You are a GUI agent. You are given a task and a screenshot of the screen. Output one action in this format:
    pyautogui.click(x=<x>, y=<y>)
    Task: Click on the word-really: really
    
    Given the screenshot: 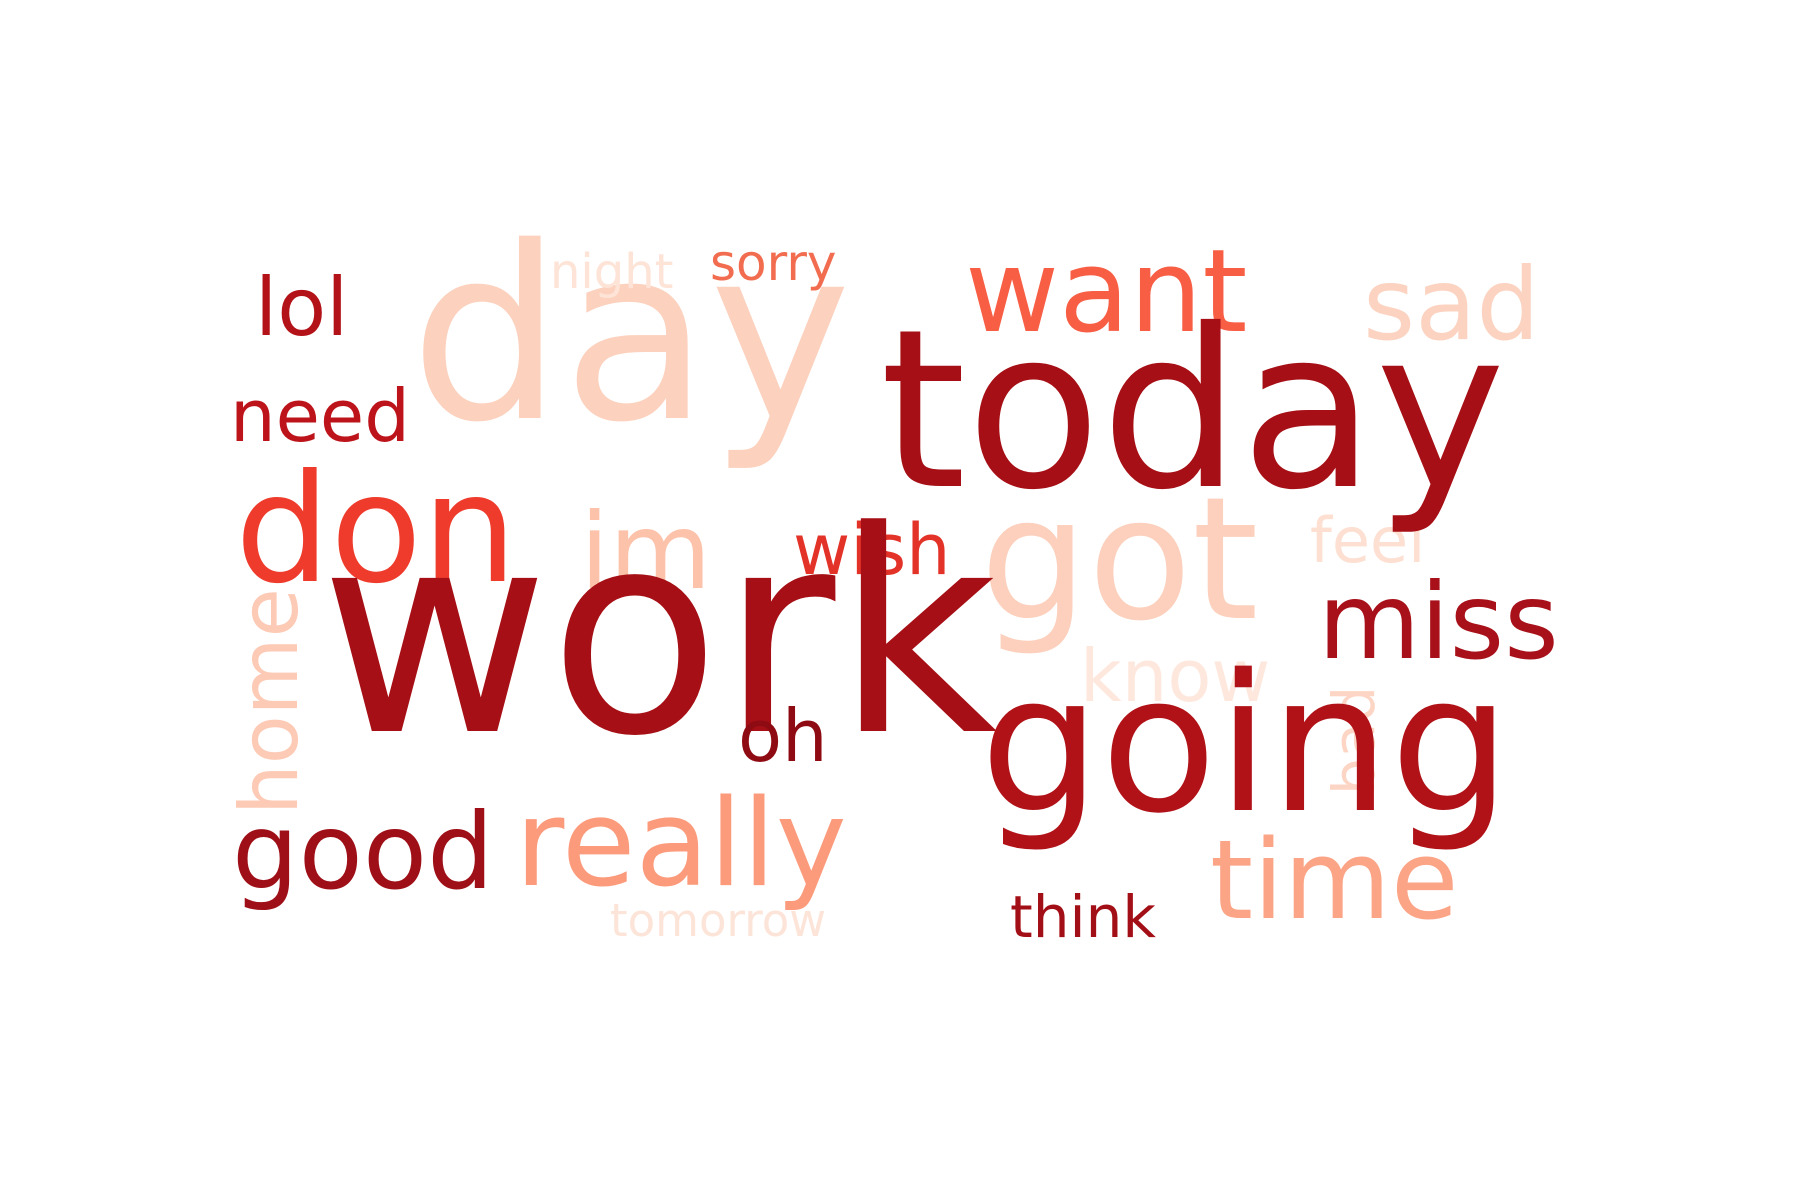 What is the action you would take?
    pyautogui.click(x=681, y=844)
    